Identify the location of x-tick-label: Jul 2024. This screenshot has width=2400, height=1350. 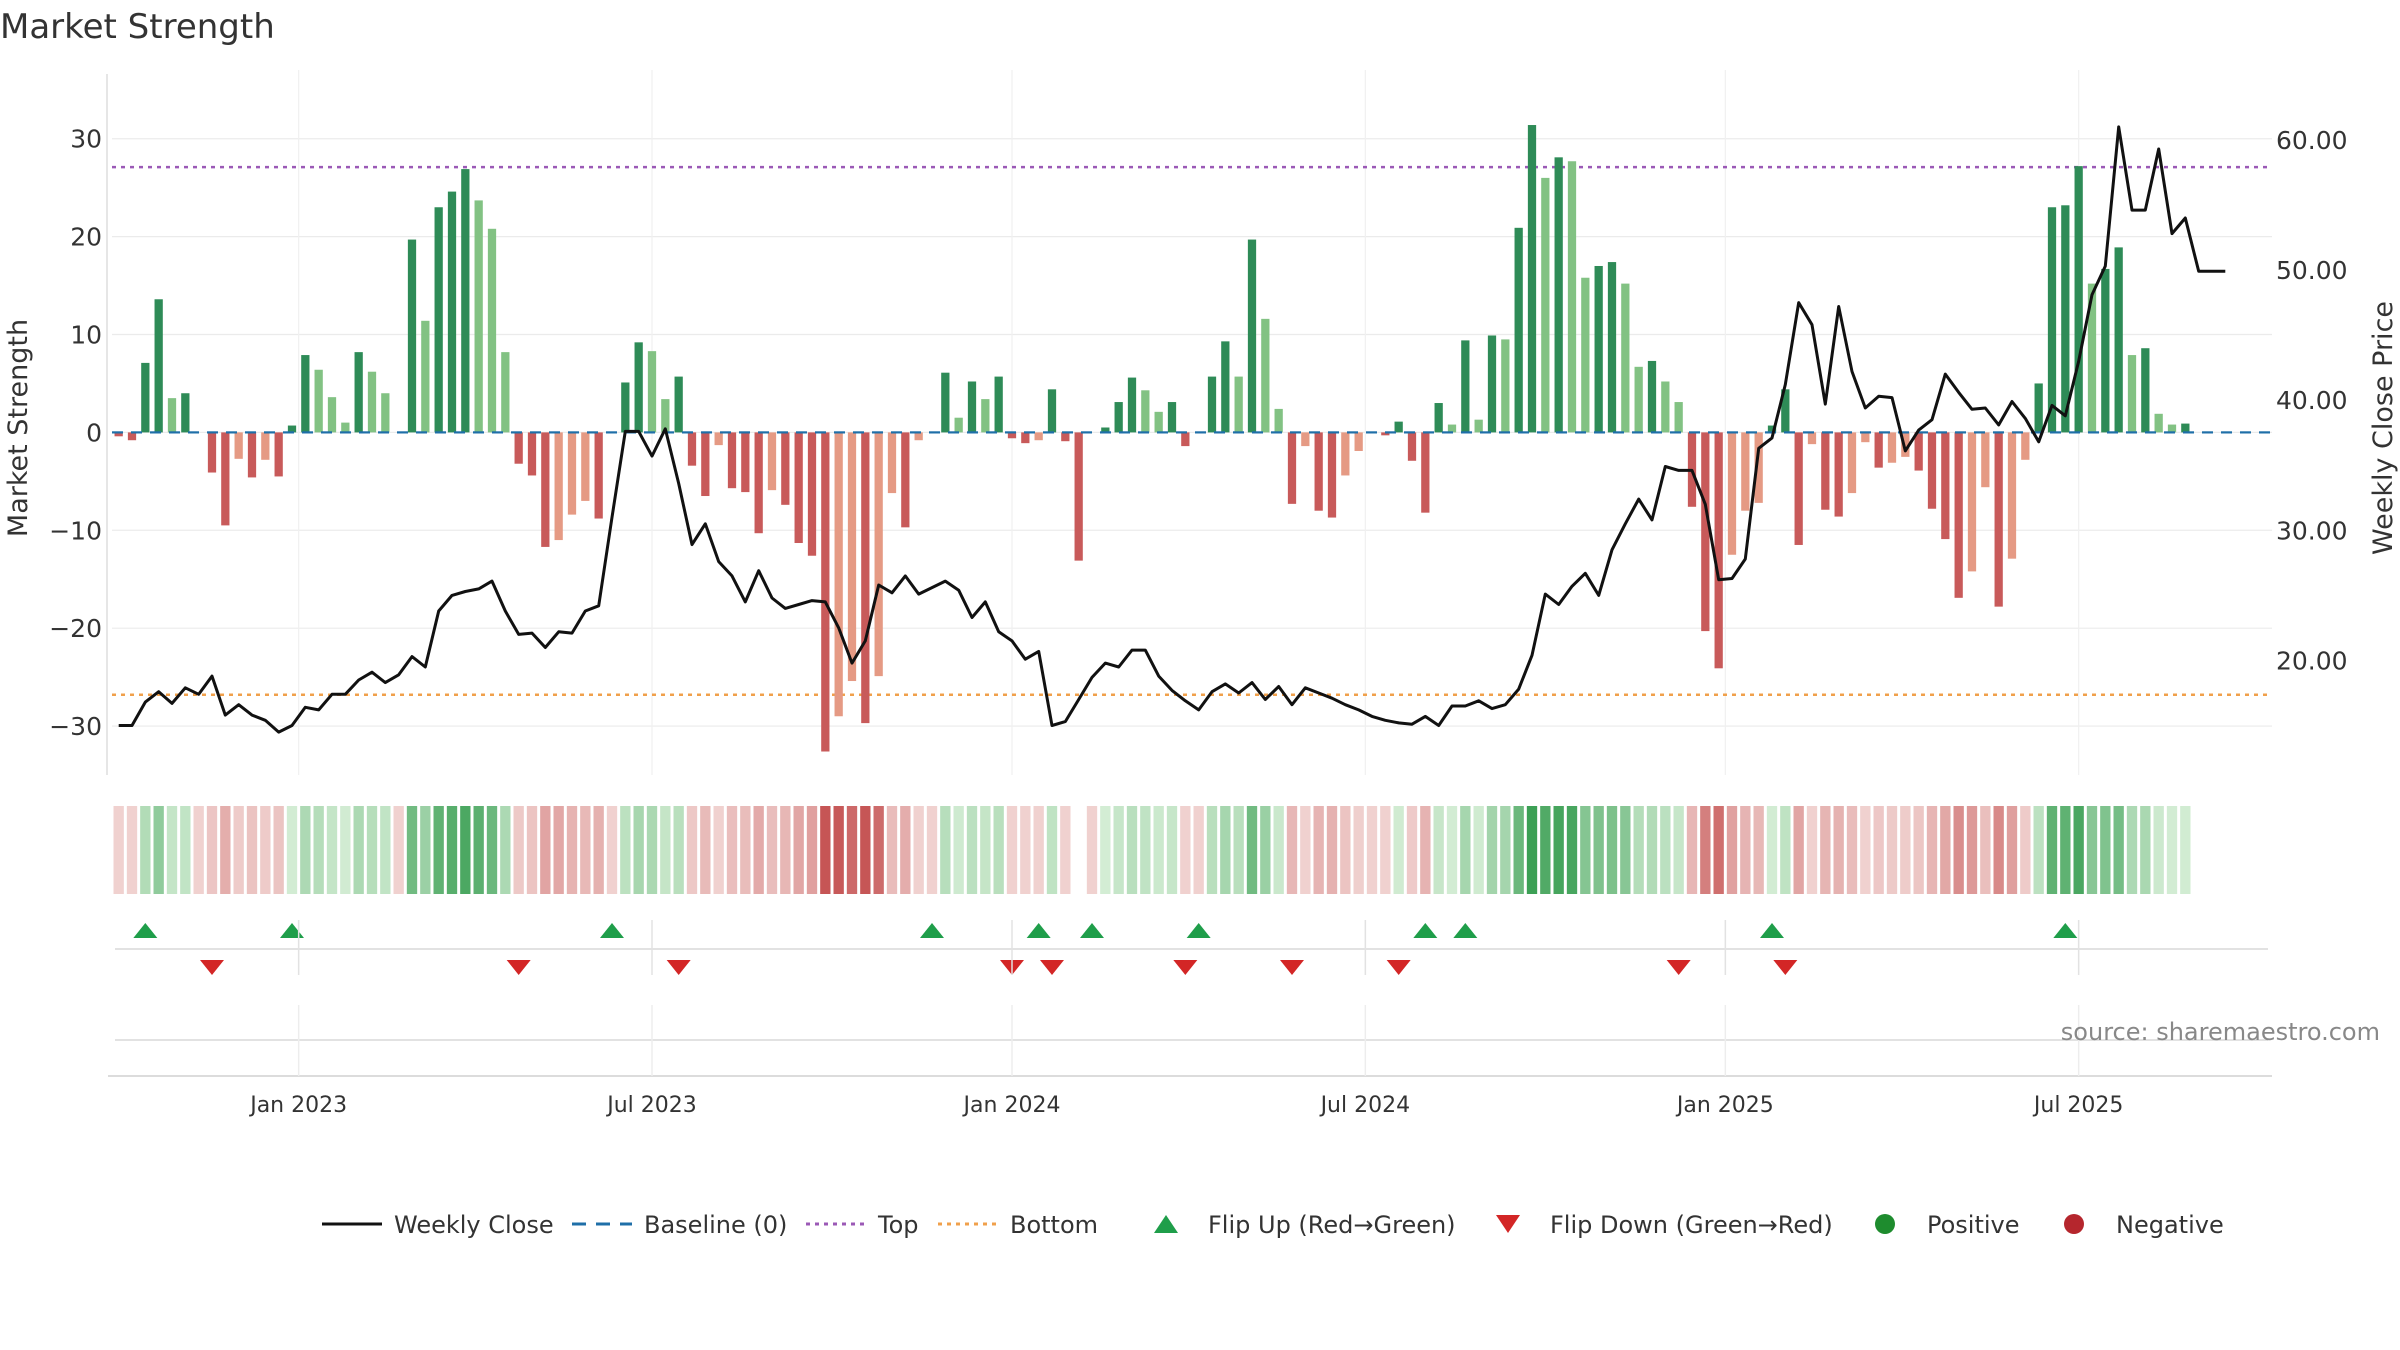
(1365, 1105).